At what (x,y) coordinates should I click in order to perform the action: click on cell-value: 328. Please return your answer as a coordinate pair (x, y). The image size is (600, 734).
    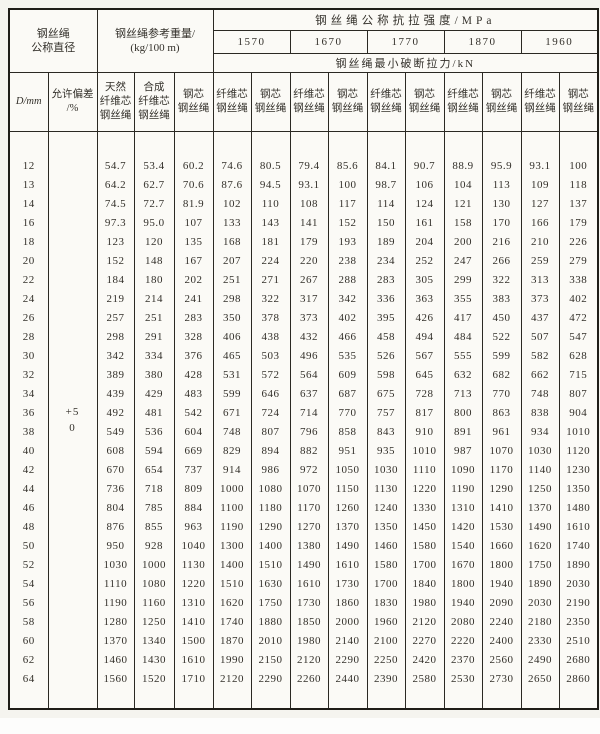
    Looking at the image, I should click on (193, 337).